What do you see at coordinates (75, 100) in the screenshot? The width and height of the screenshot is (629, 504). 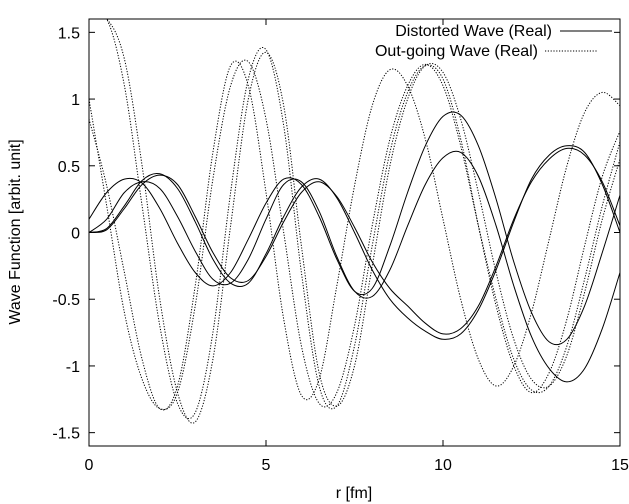 I see `y-tick-label: 1` at bounding box center [75, 100].